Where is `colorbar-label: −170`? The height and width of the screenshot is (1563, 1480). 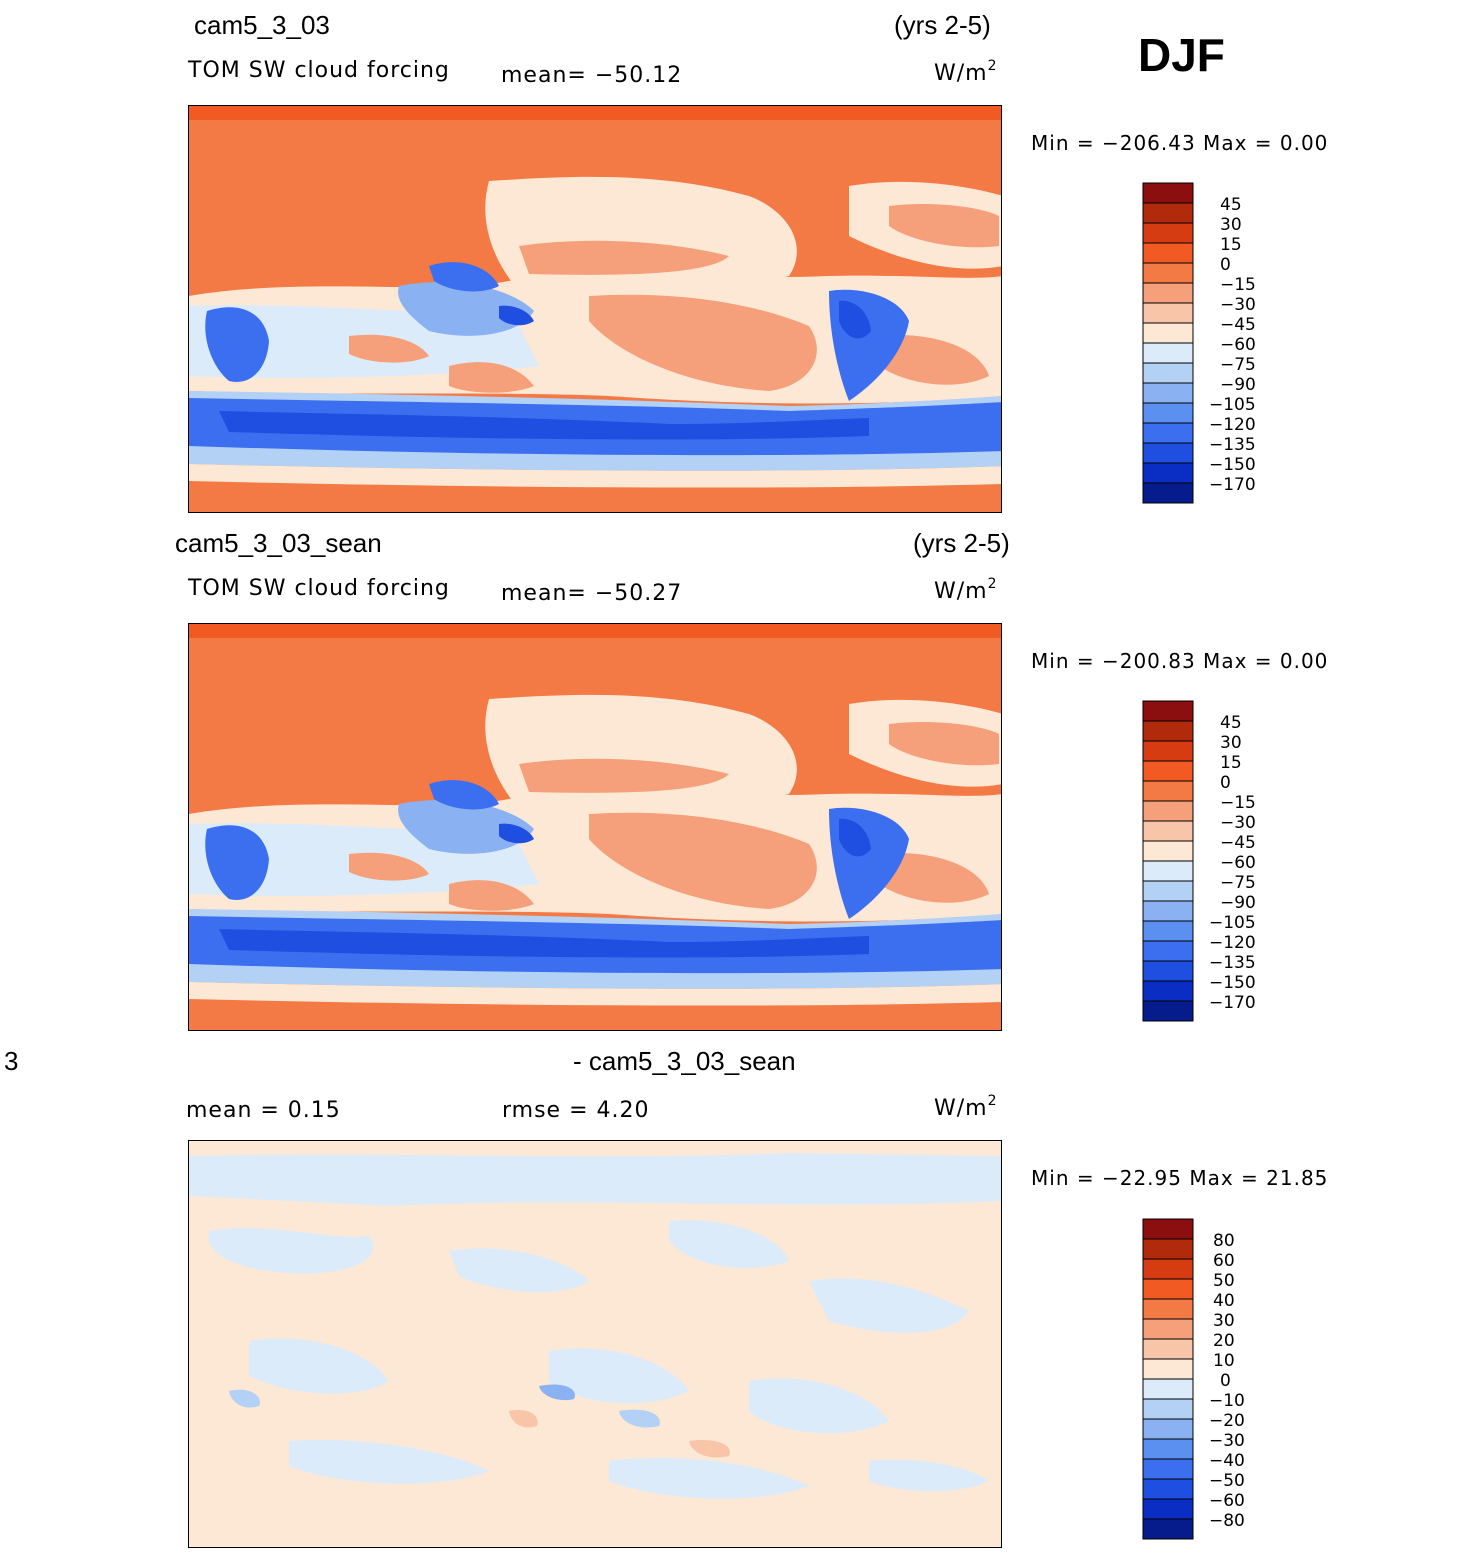
colorbar-label: −170 is located at coordinates (1232, 485).